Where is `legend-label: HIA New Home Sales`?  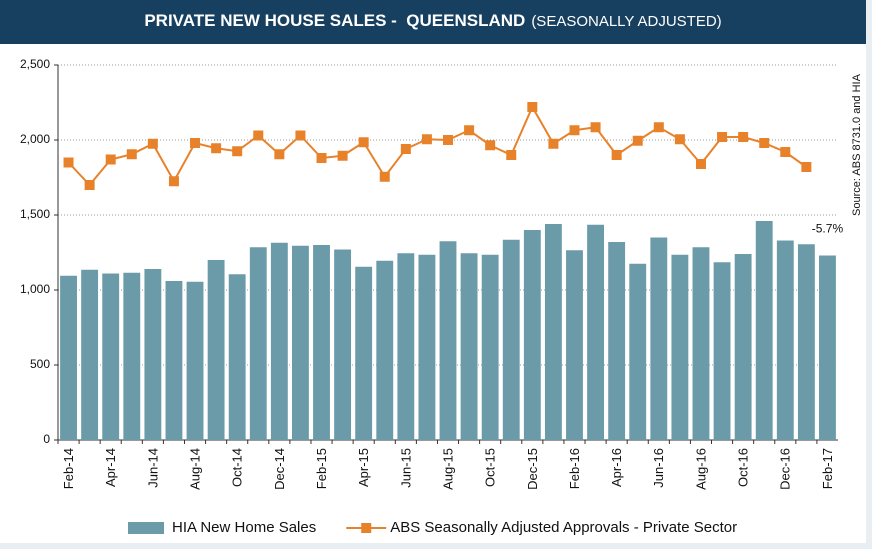
legend-label: HIA New Home Sales is located at coordinates (244, 527).